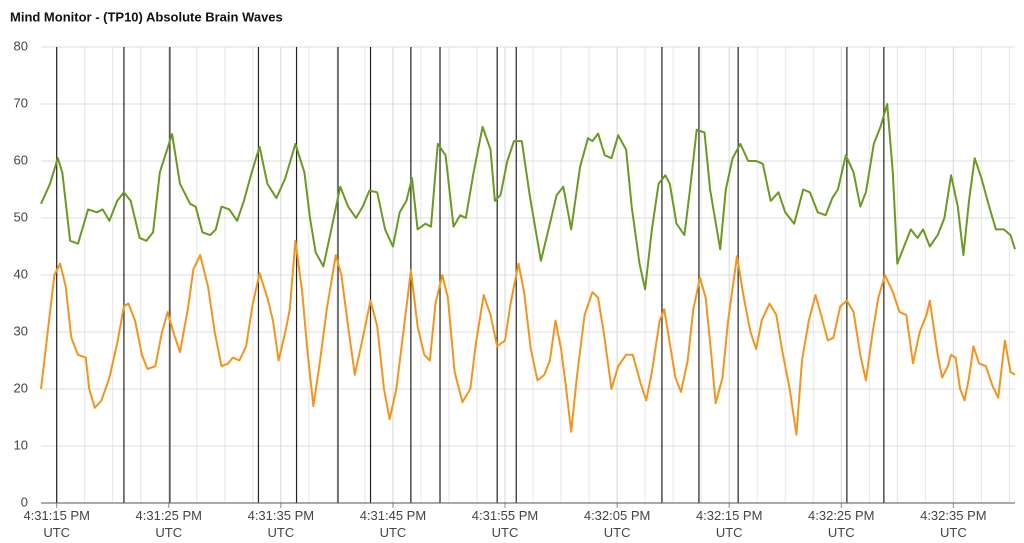 This screenshot has width=1024, height=543. I want to click on y-tick-label: 80, so click(21, 45).